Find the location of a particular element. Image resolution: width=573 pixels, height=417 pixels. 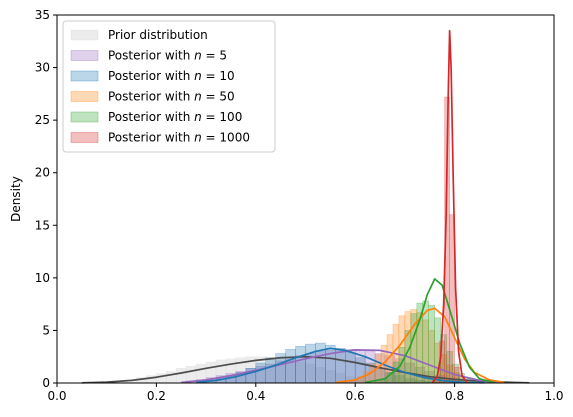

x-axis: 0.0 0.2 0.4 0.6 0.8 1.0 is located at coordinates (305, 393).